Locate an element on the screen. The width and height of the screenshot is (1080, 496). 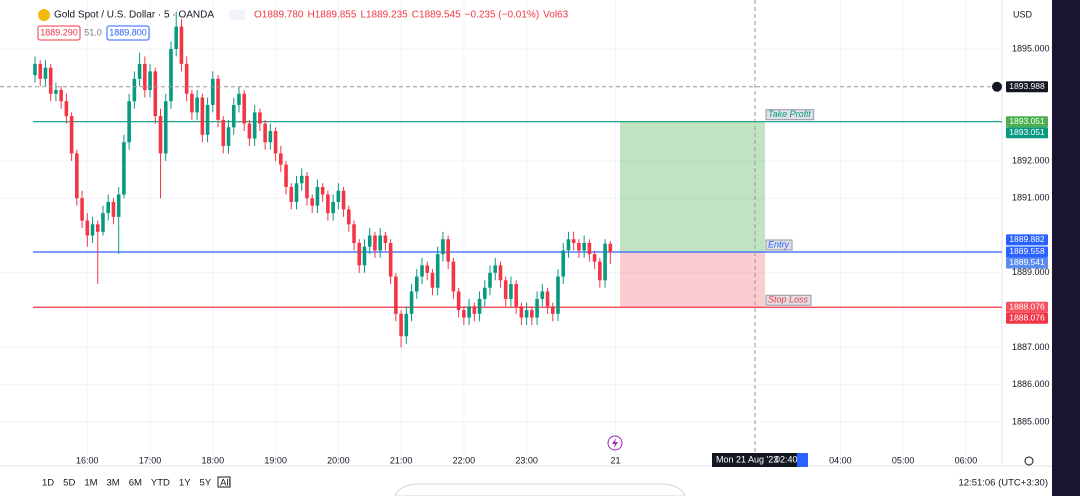
timeframe-button: 3M is located at coordinates (113, 483).